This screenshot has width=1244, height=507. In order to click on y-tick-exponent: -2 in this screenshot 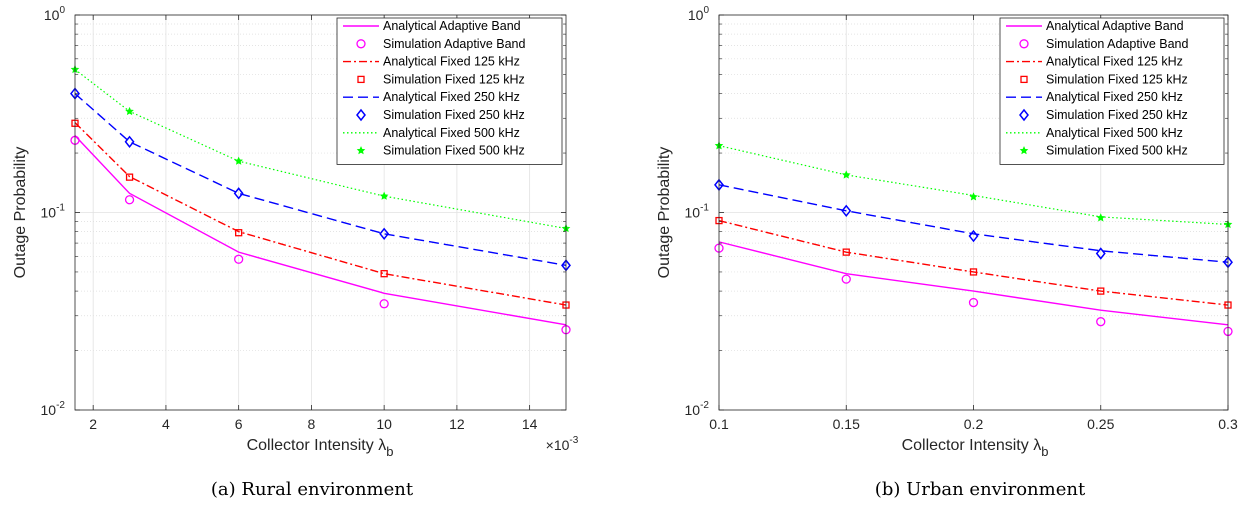, I will do `click(704, 405)`.